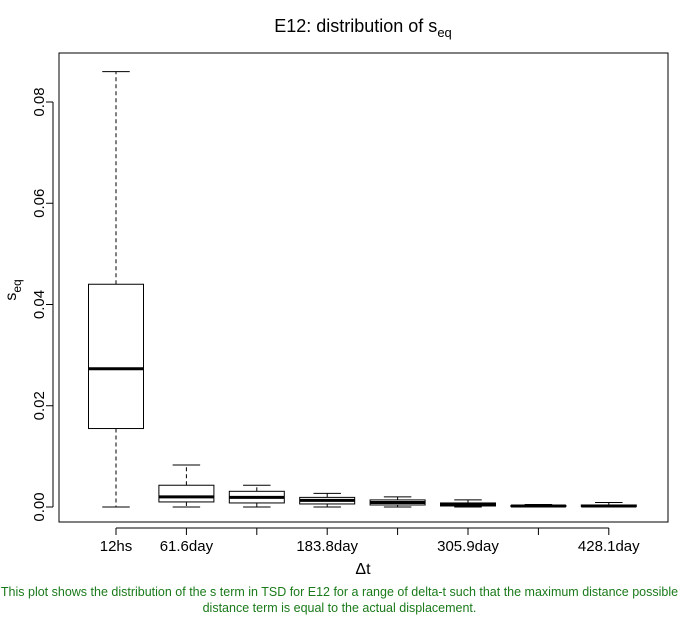 This screenshot has height=621, width=679. I want to click on chart-title-sub: eq, so click(444, 32).